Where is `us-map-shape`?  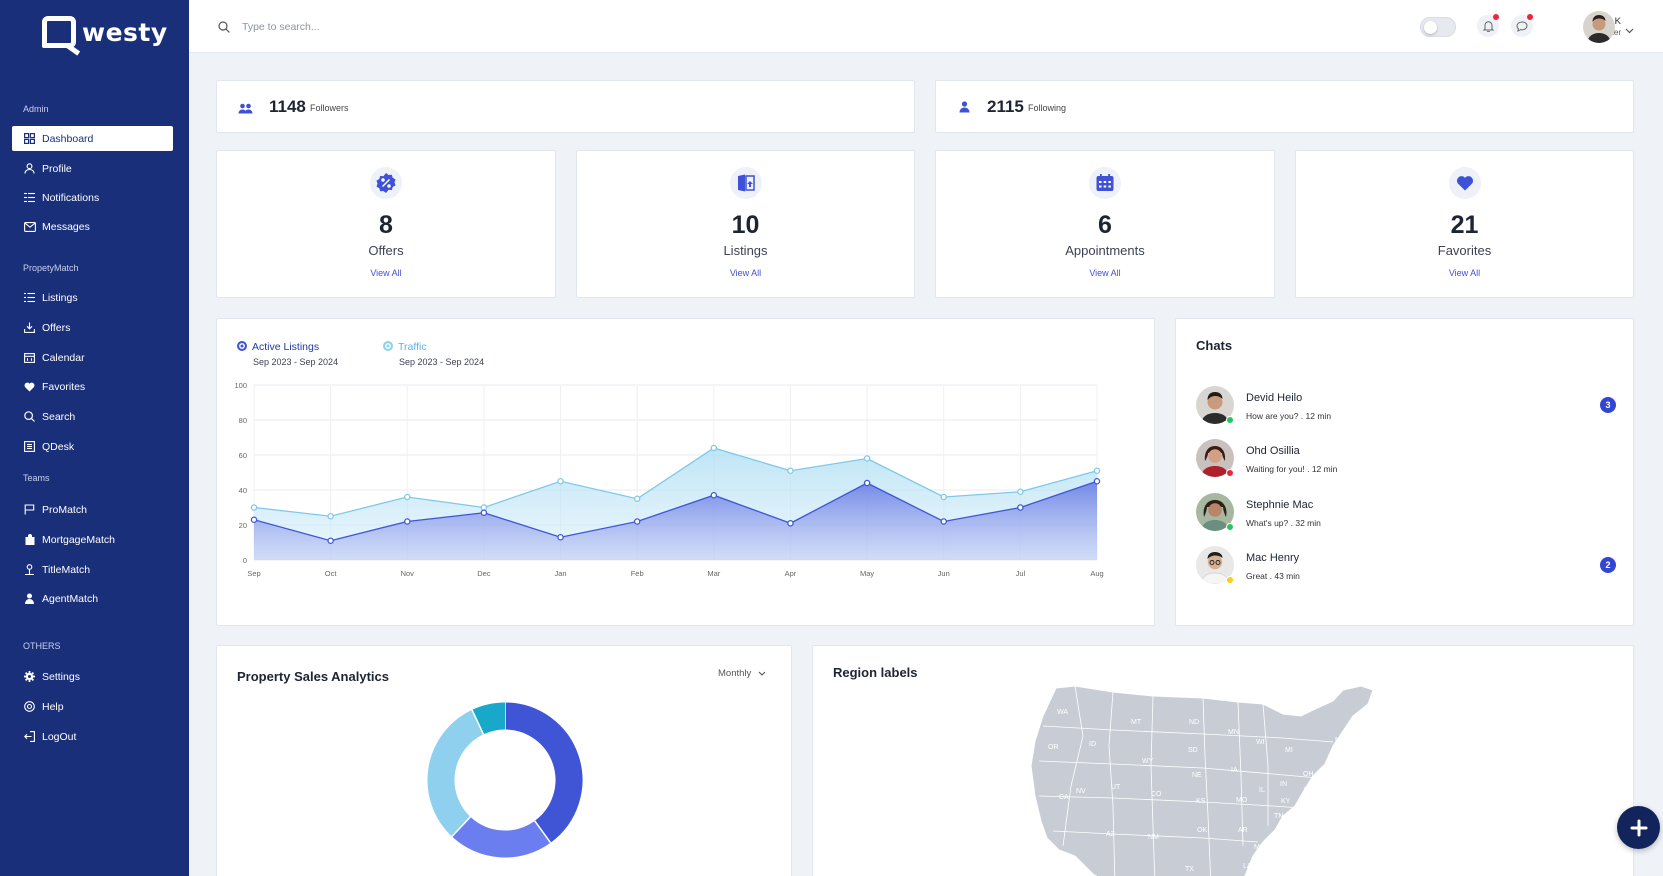
us-map-shape is located at coordinates (1202, 780).